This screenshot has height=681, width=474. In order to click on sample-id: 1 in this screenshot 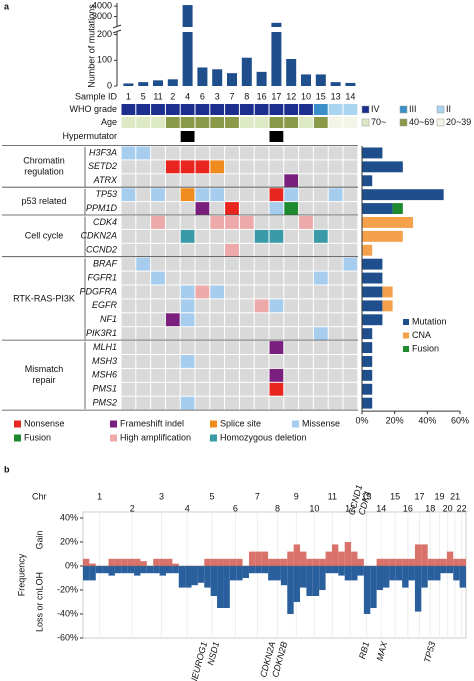, I will do `click(128, 96)`.